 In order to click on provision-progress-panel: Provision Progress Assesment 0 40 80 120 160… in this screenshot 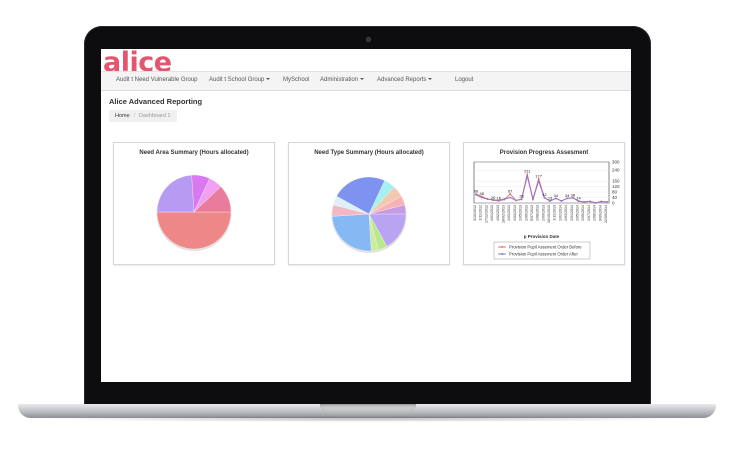, I will do `click(544, 203)`.